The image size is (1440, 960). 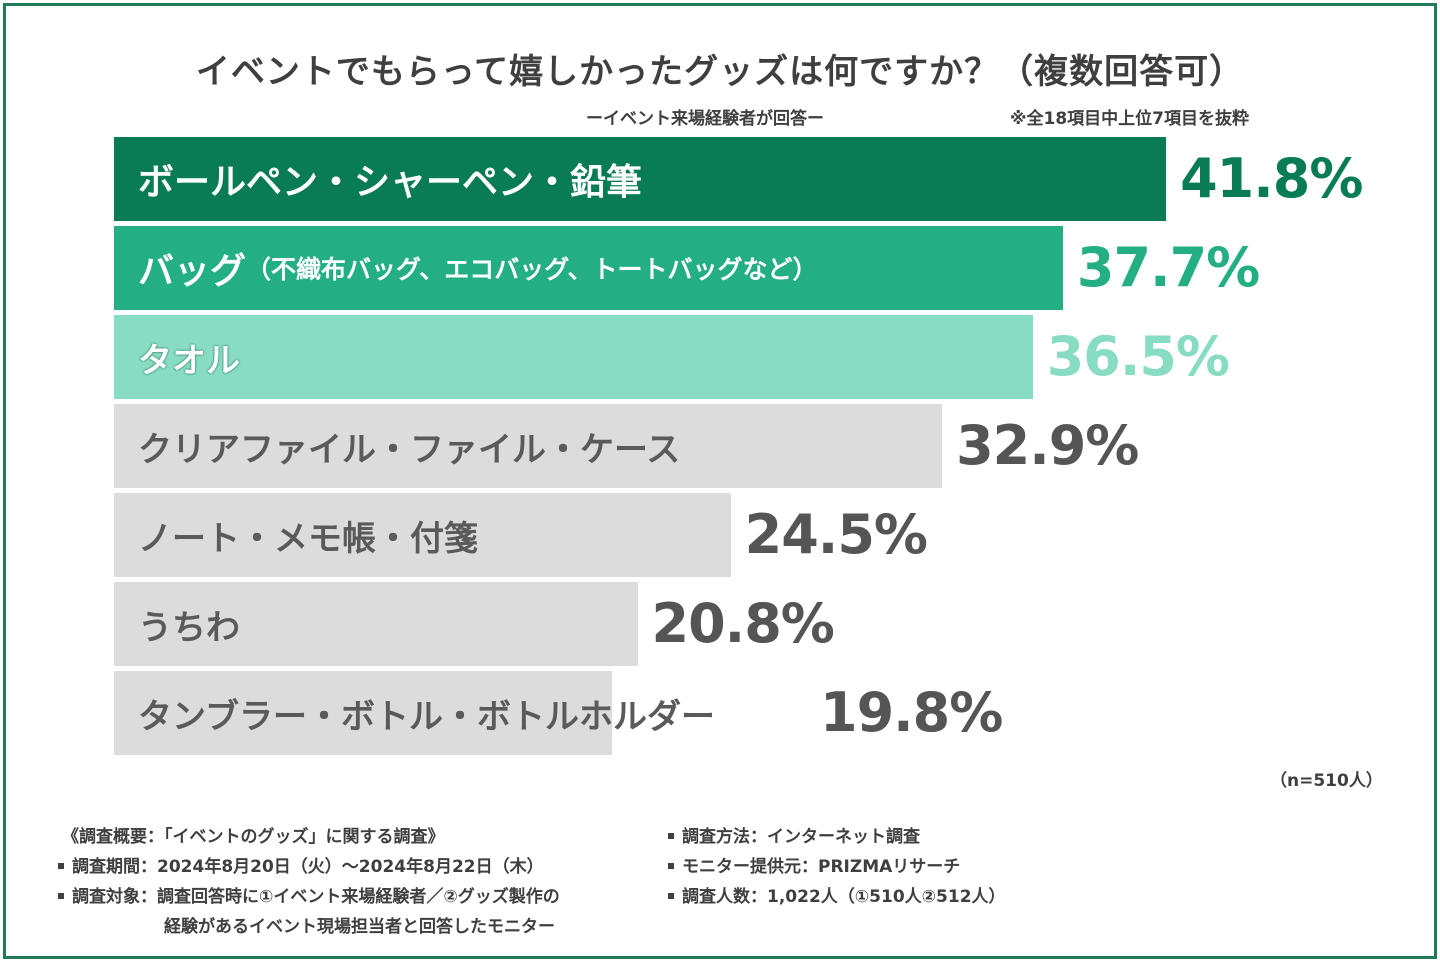 I want to click on chart-note: ※全18項目中上位7項目を抜粋, so click(x=1130, y=119).